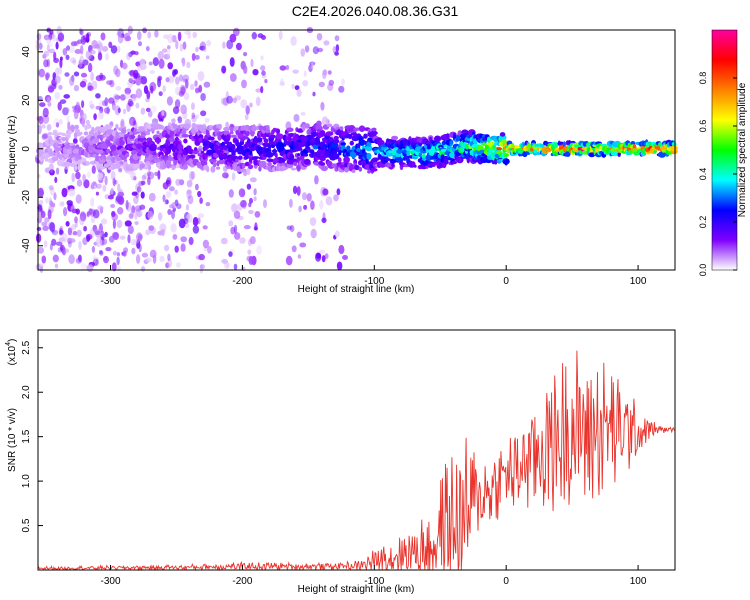 The height and width of the screenshot is (600, 750). Describe the element at coordinates (8, 344) in the screenshot. I see `snr-multiplier-exp: 4` at that location.